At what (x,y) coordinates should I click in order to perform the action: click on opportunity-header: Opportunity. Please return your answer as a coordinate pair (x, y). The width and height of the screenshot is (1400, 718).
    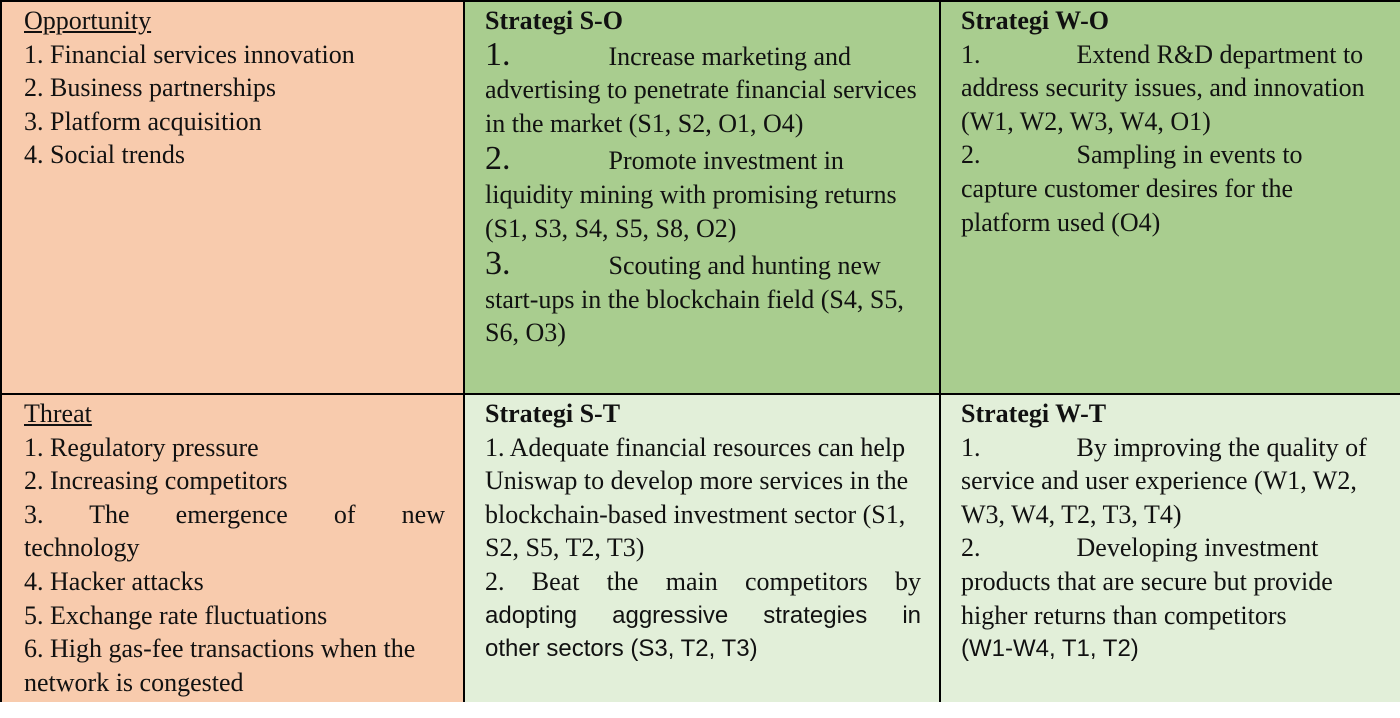
    Looking at the image, I should click on (88, 20).